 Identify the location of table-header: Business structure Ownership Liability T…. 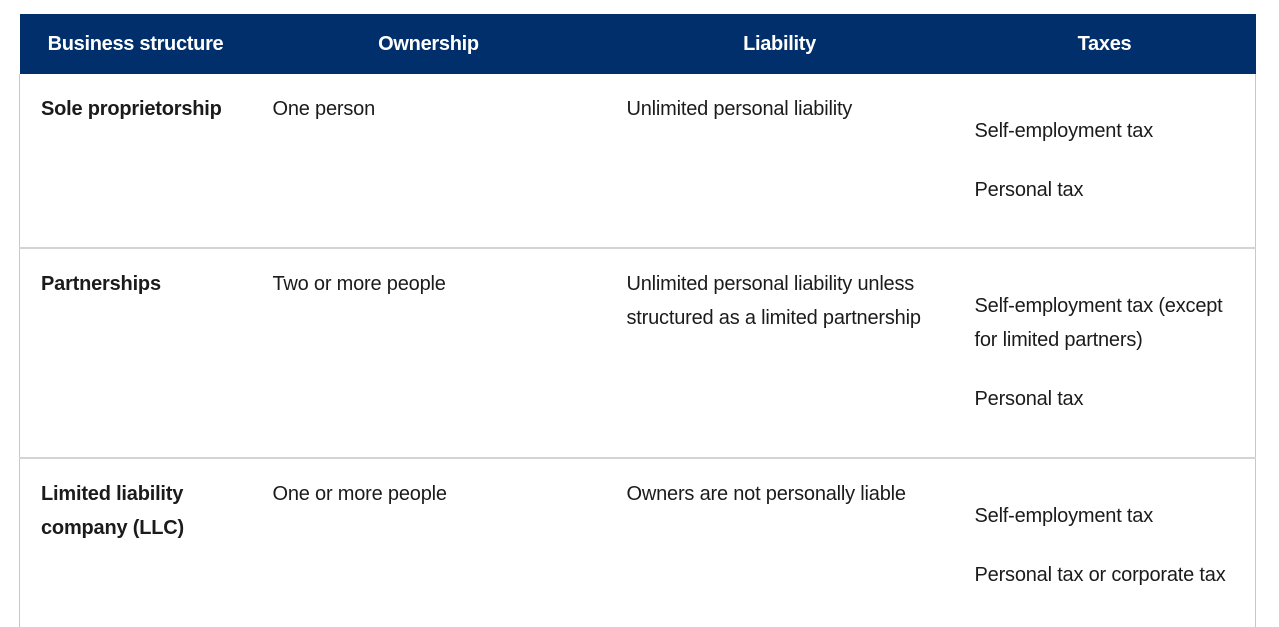
(637, 44).